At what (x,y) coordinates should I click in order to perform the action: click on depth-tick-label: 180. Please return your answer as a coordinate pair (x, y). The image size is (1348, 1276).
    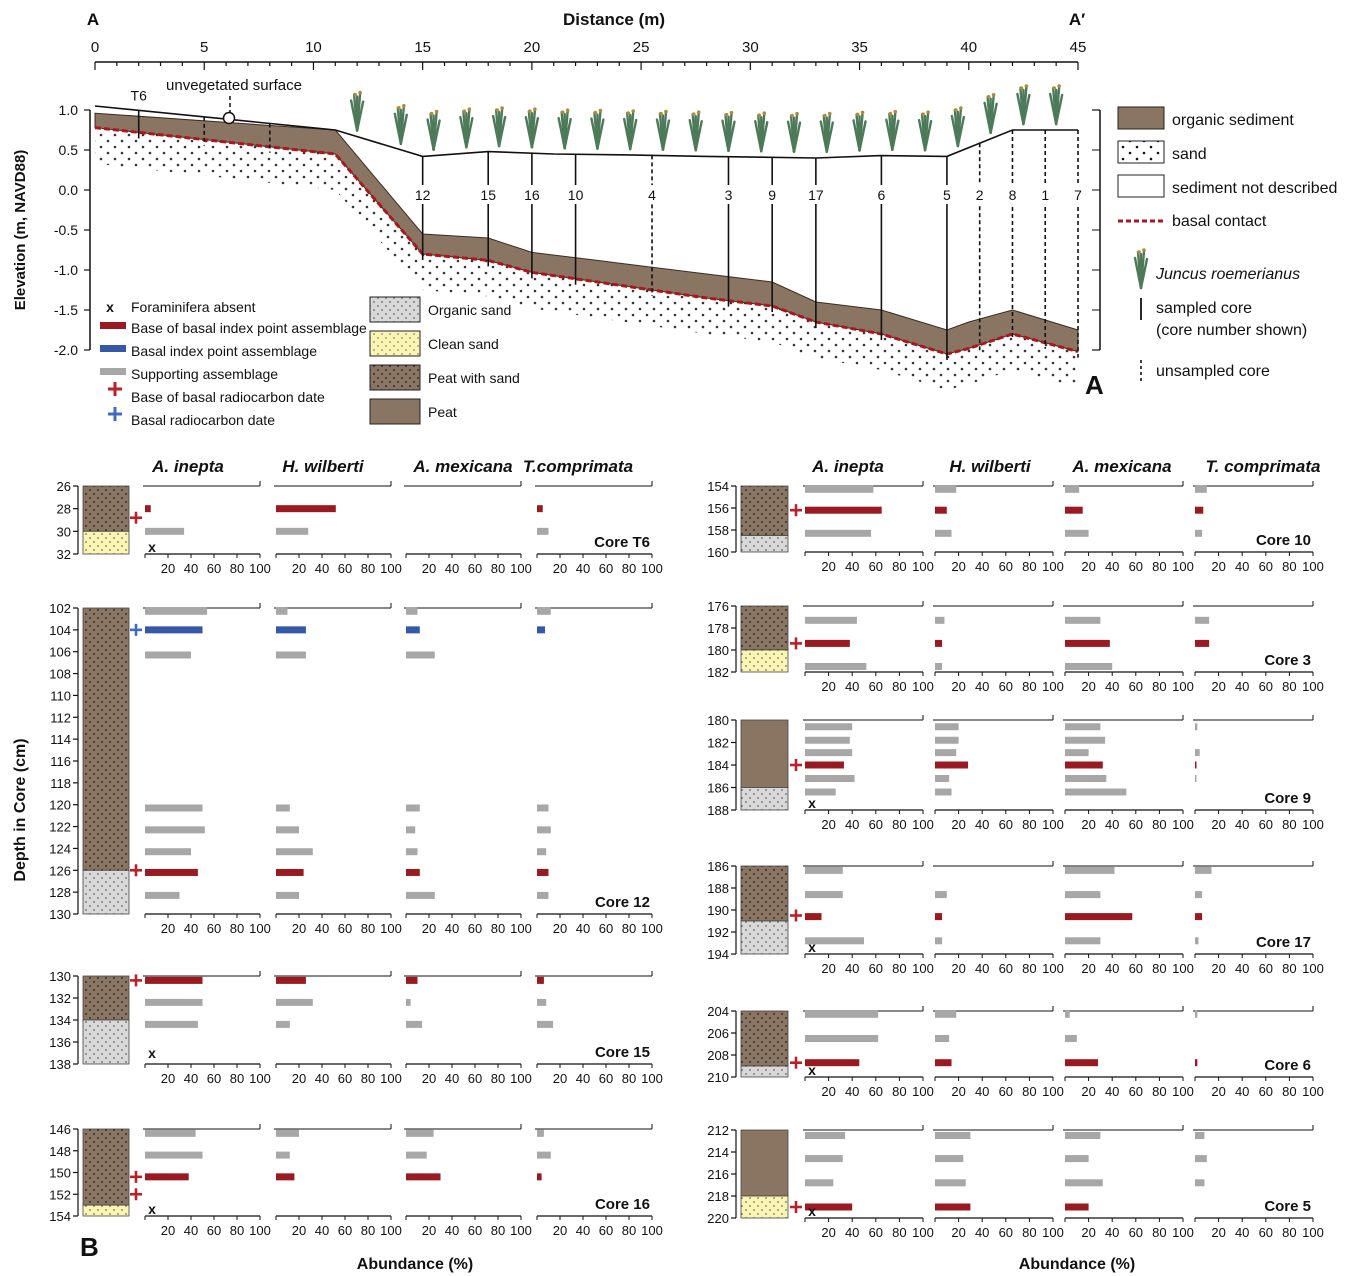
    Looking at the image, I should click on (718, 650).